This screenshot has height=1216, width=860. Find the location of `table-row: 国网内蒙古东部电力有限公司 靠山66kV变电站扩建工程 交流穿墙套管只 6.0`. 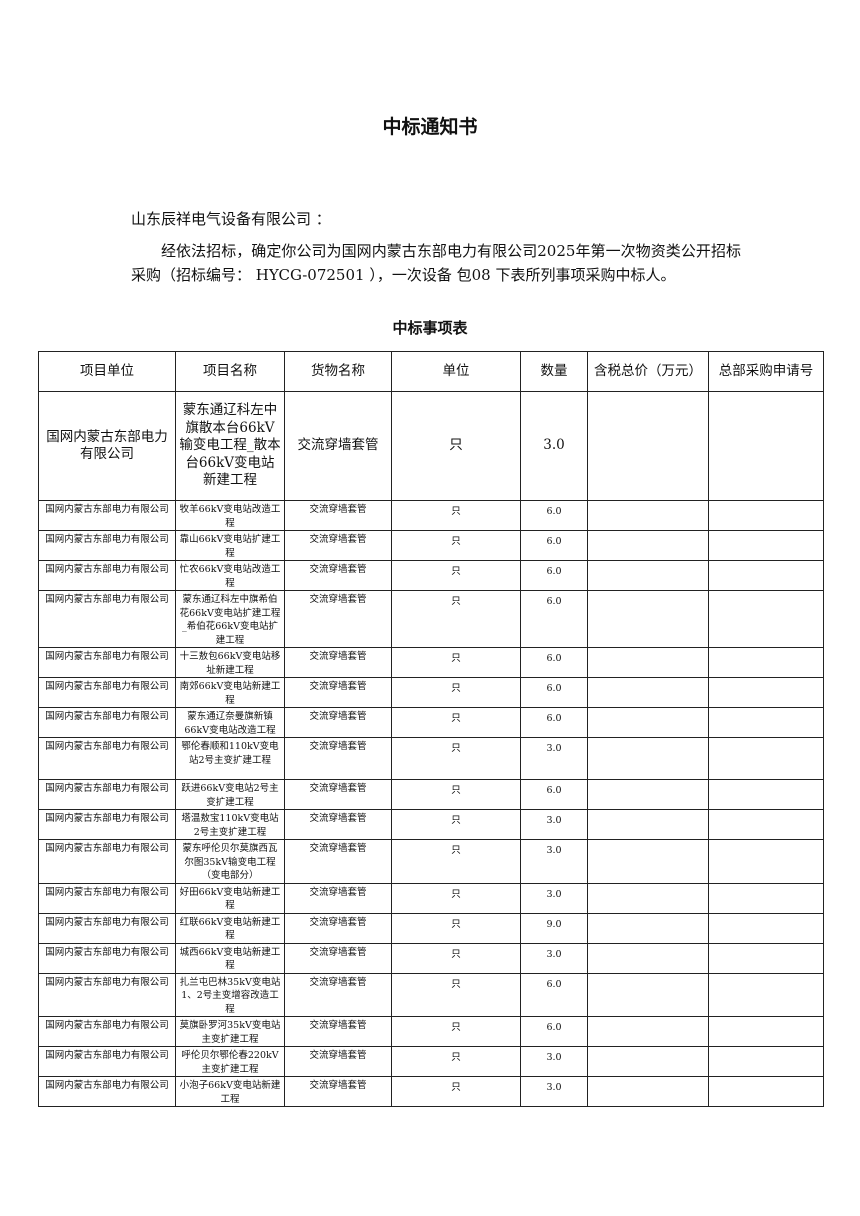

table-row: 国网内蒙古东部电力有限公司 靠山66kV变电站扩建工程 交流穿墙套管只 6.0 is located at coordinates (431, 545).